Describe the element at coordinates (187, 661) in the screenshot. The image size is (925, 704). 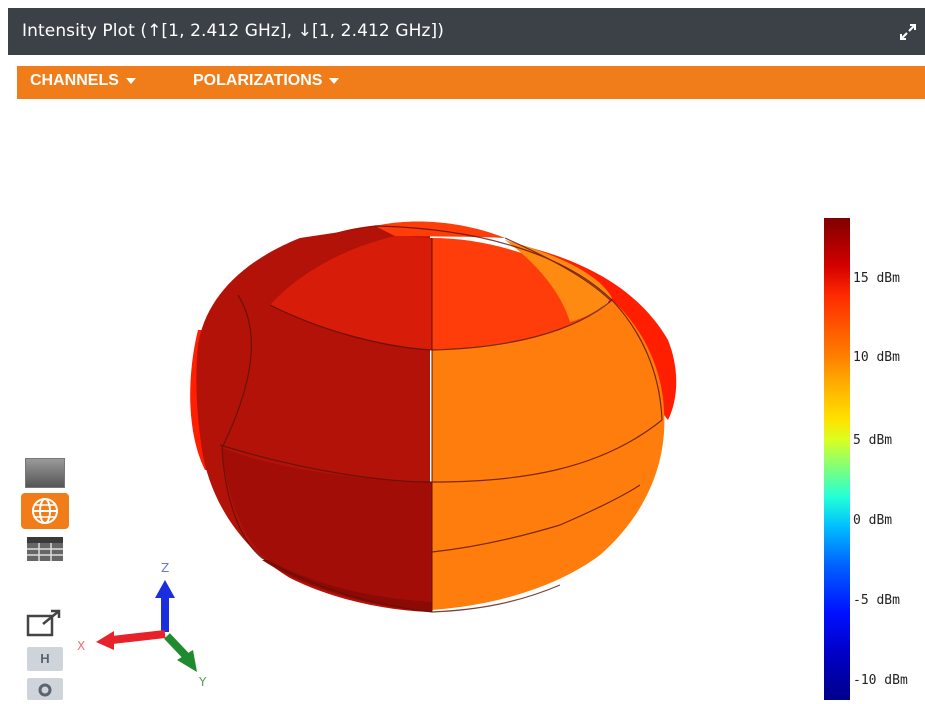
I see `y-axis-arrow` at that location.